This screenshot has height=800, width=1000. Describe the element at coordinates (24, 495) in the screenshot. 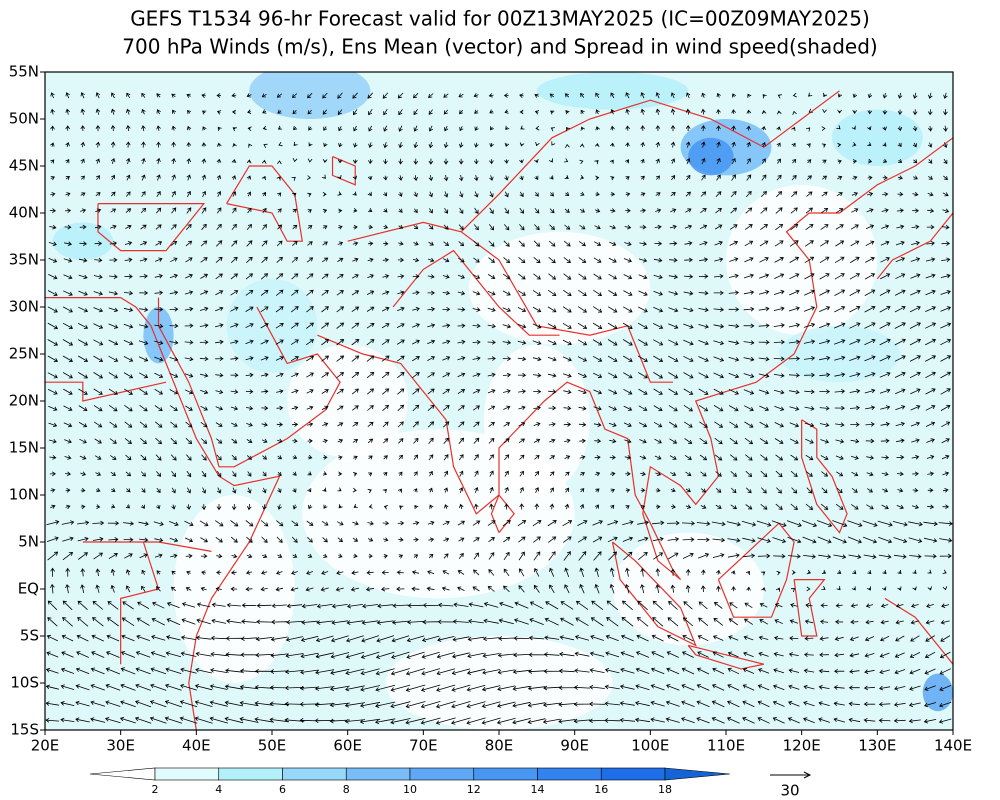

I see `lat-tick-label: 10N` at that location.